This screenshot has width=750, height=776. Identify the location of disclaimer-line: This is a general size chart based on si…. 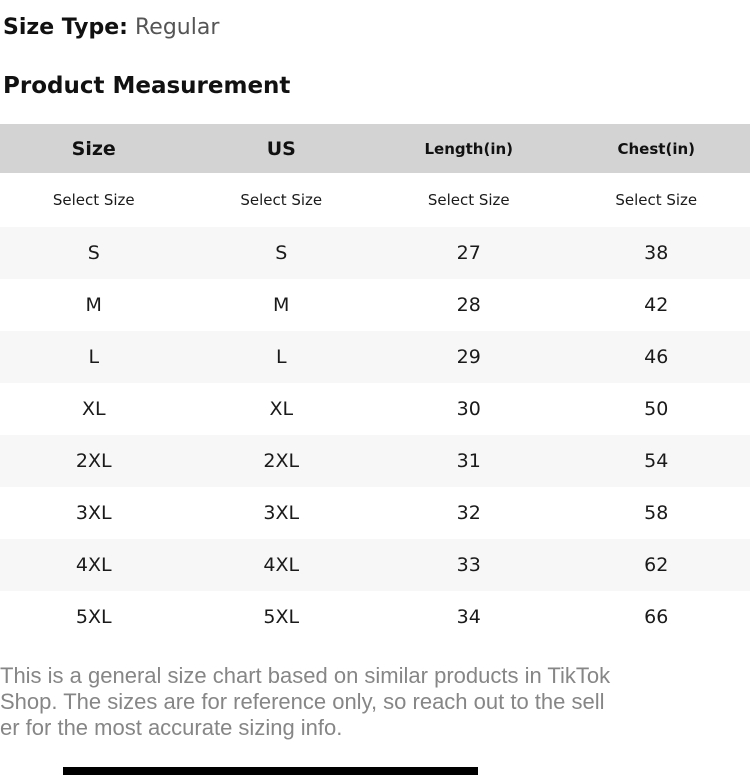
(375, 676).